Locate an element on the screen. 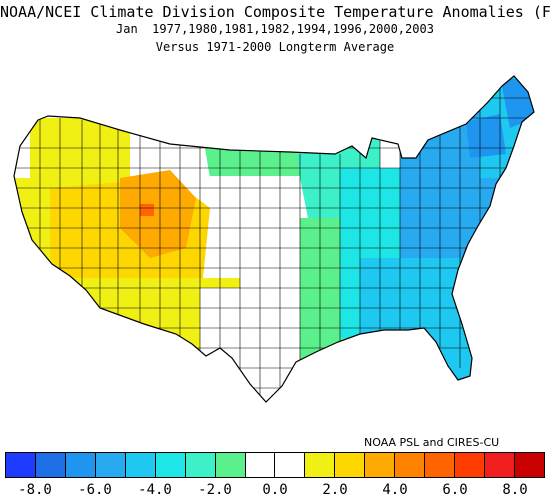 This screenshot has height=500, width=550. legend-tick-label: 0.0 is located at coordinates (275, 490).